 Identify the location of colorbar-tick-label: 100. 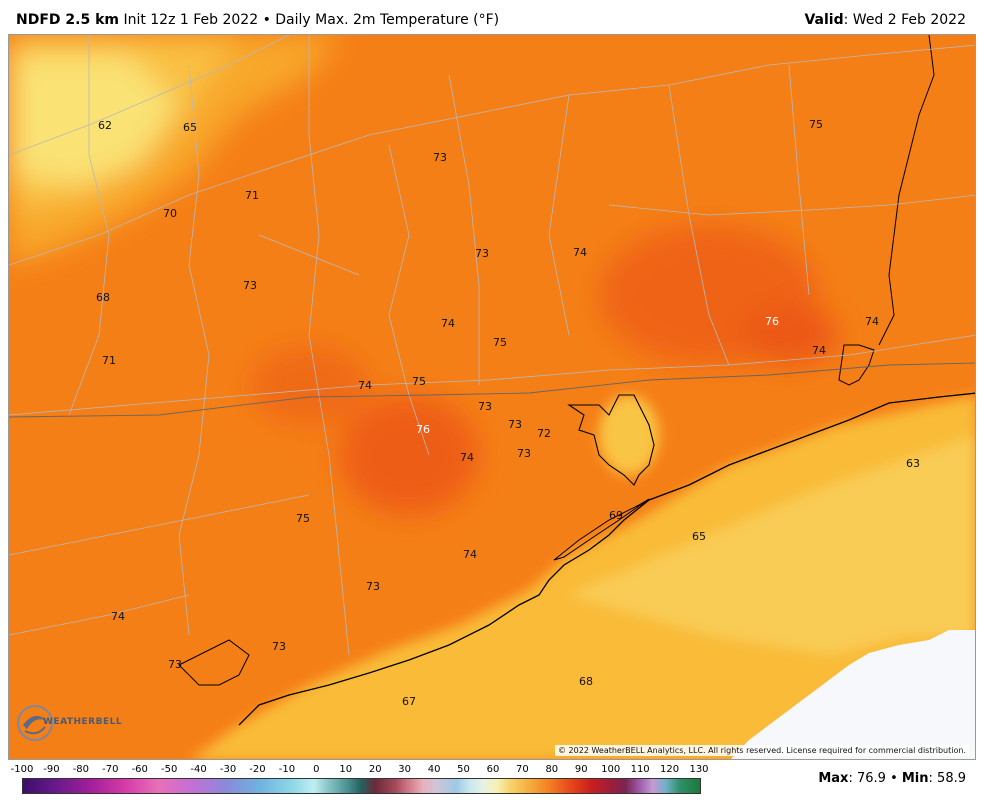
(611, 769).